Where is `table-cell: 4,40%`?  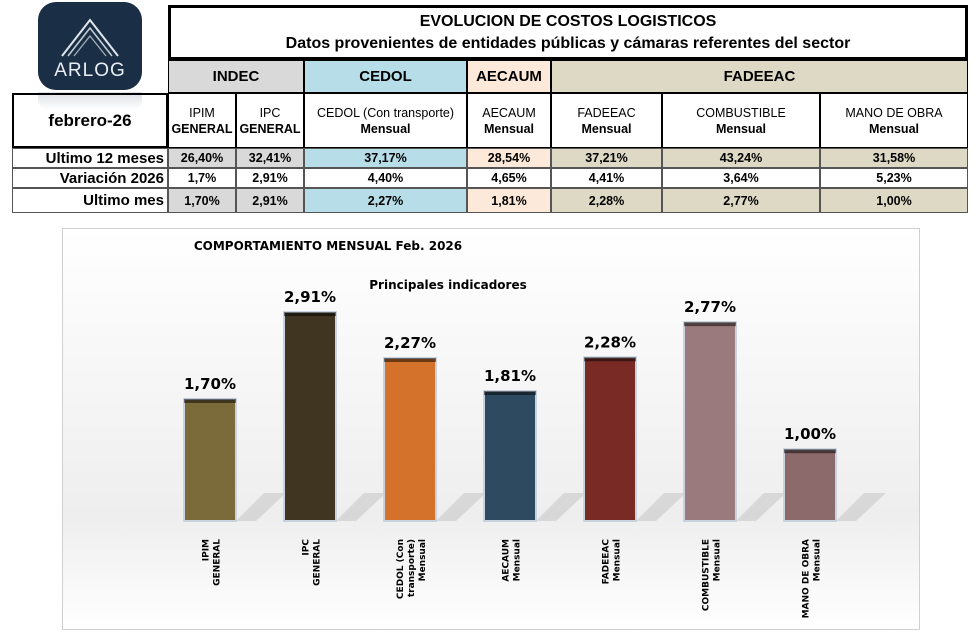 table-cell: 4,40% is located at coordinates (385, 178).